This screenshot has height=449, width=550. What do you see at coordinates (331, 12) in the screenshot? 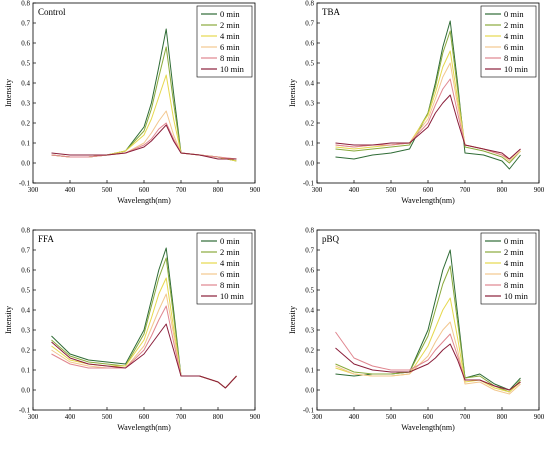
I see `panel-title: TBA` at bounding box center [331, 12].